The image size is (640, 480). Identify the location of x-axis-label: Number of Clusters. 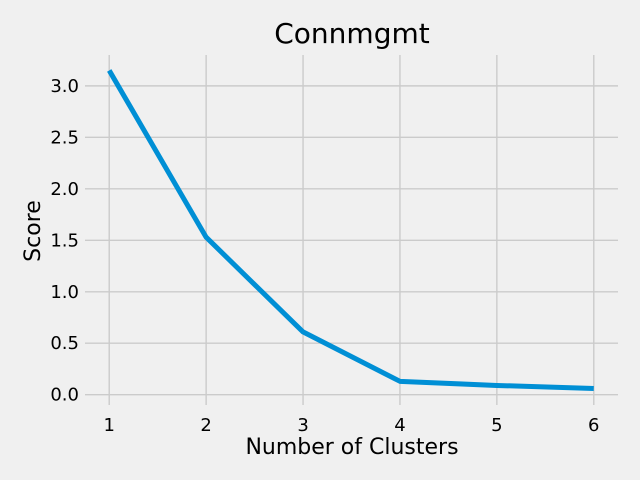
(351, 447).